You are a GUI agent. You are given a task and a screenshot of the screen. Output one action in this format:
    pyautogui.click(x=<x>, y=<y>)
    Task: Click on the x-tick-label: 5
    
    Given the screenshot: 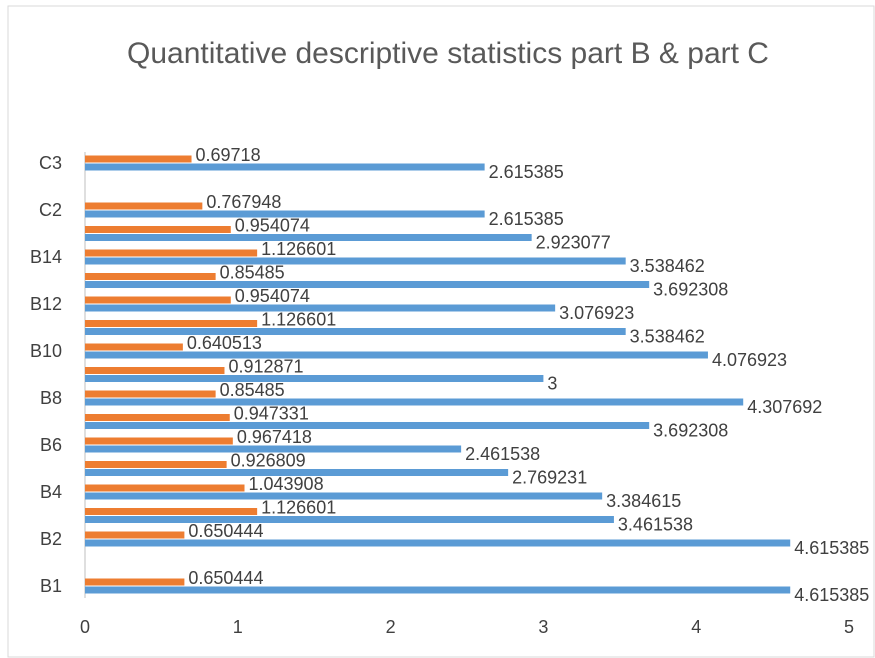 What is the action you would take?
    pyautogui.click(x=849, y=627)
    